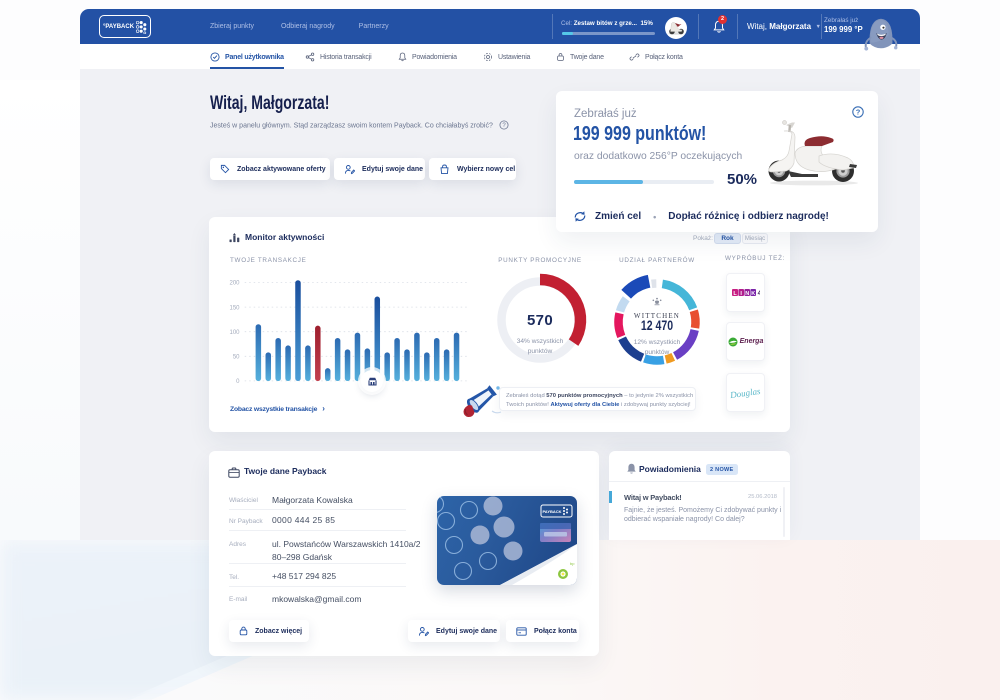 Image resolution: width=1000 pixels, height=700 pixels. I want to click on svg-text: bp, so click(572, 563).